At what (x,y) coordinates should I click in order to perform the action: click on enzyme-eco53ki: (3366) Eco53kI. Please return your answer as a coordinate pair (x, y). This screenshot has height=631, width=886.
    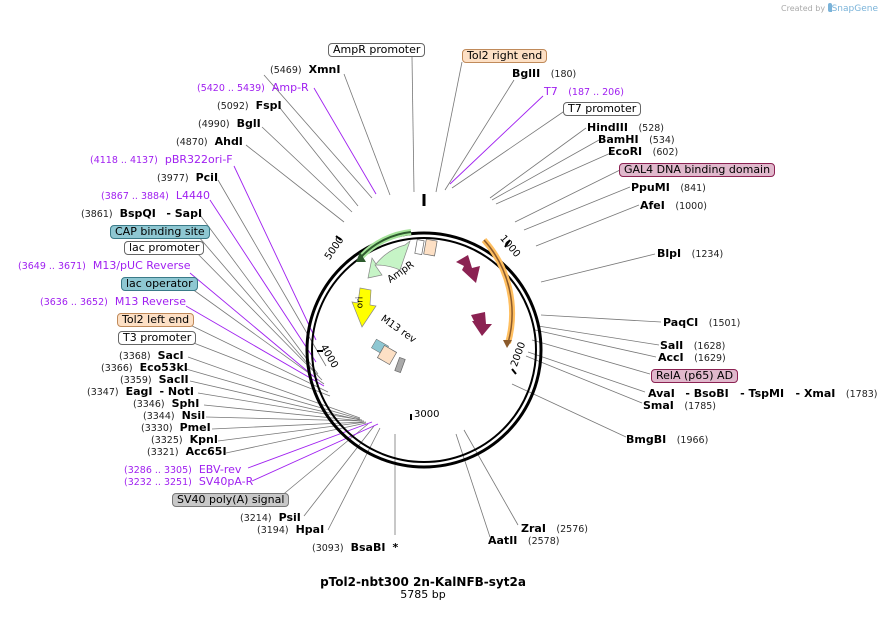
    Looking at the image, I should click on (144, 367).